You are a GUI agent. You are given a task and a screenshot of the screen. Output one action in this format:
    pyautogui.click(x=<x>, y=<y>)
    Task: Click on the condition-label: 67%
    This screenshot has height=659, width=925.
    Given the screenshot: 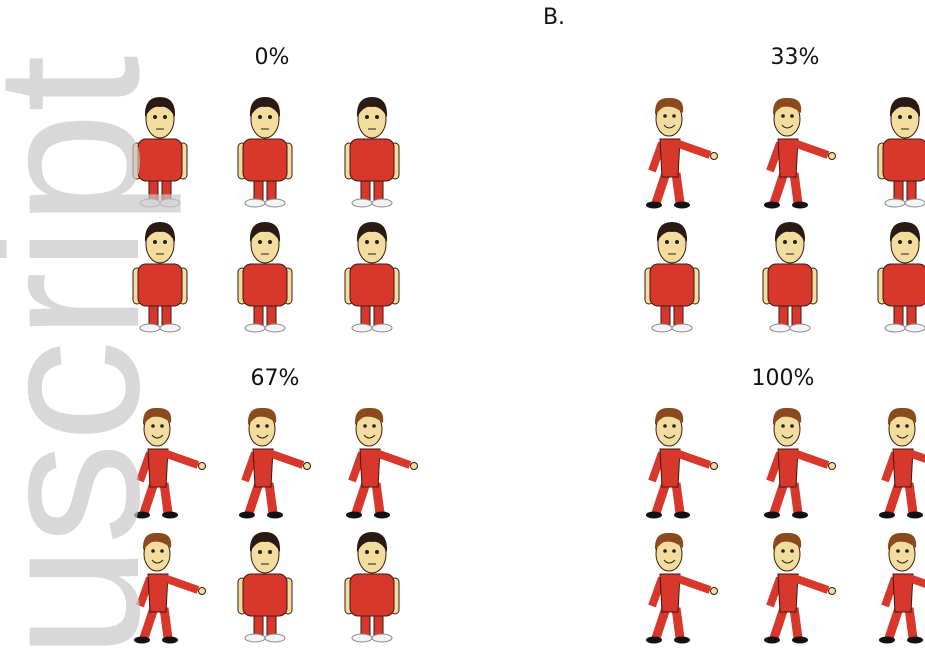 What is the action you would take?
    pyautogui.click(x=275, y=378)
    